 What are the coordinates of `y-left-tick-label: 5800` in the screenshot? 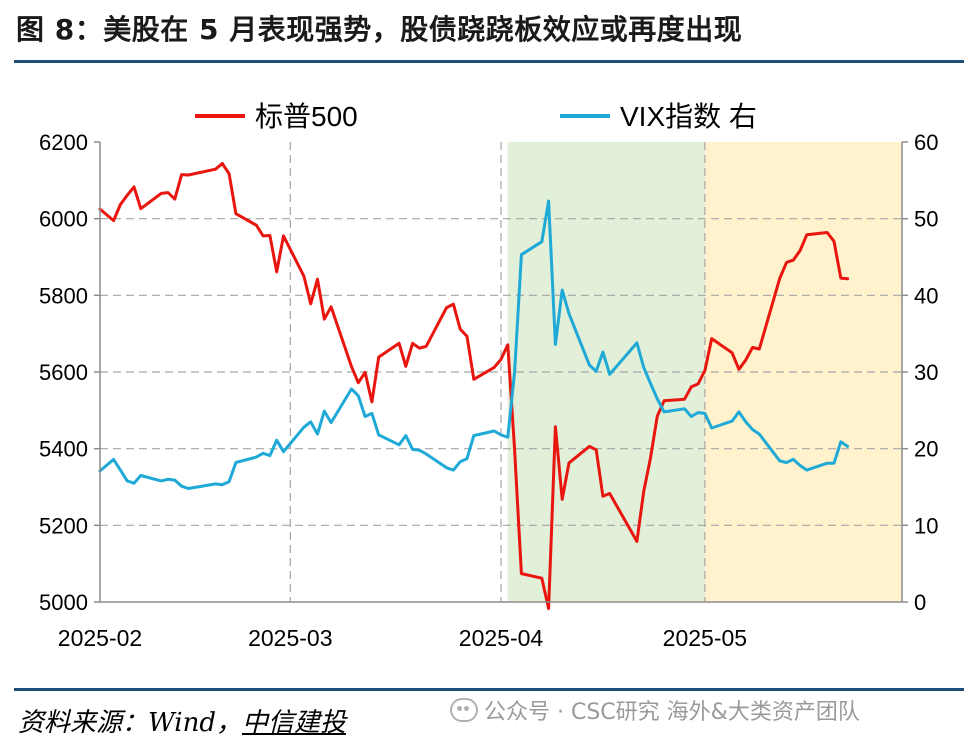 It's located at (63, 295).